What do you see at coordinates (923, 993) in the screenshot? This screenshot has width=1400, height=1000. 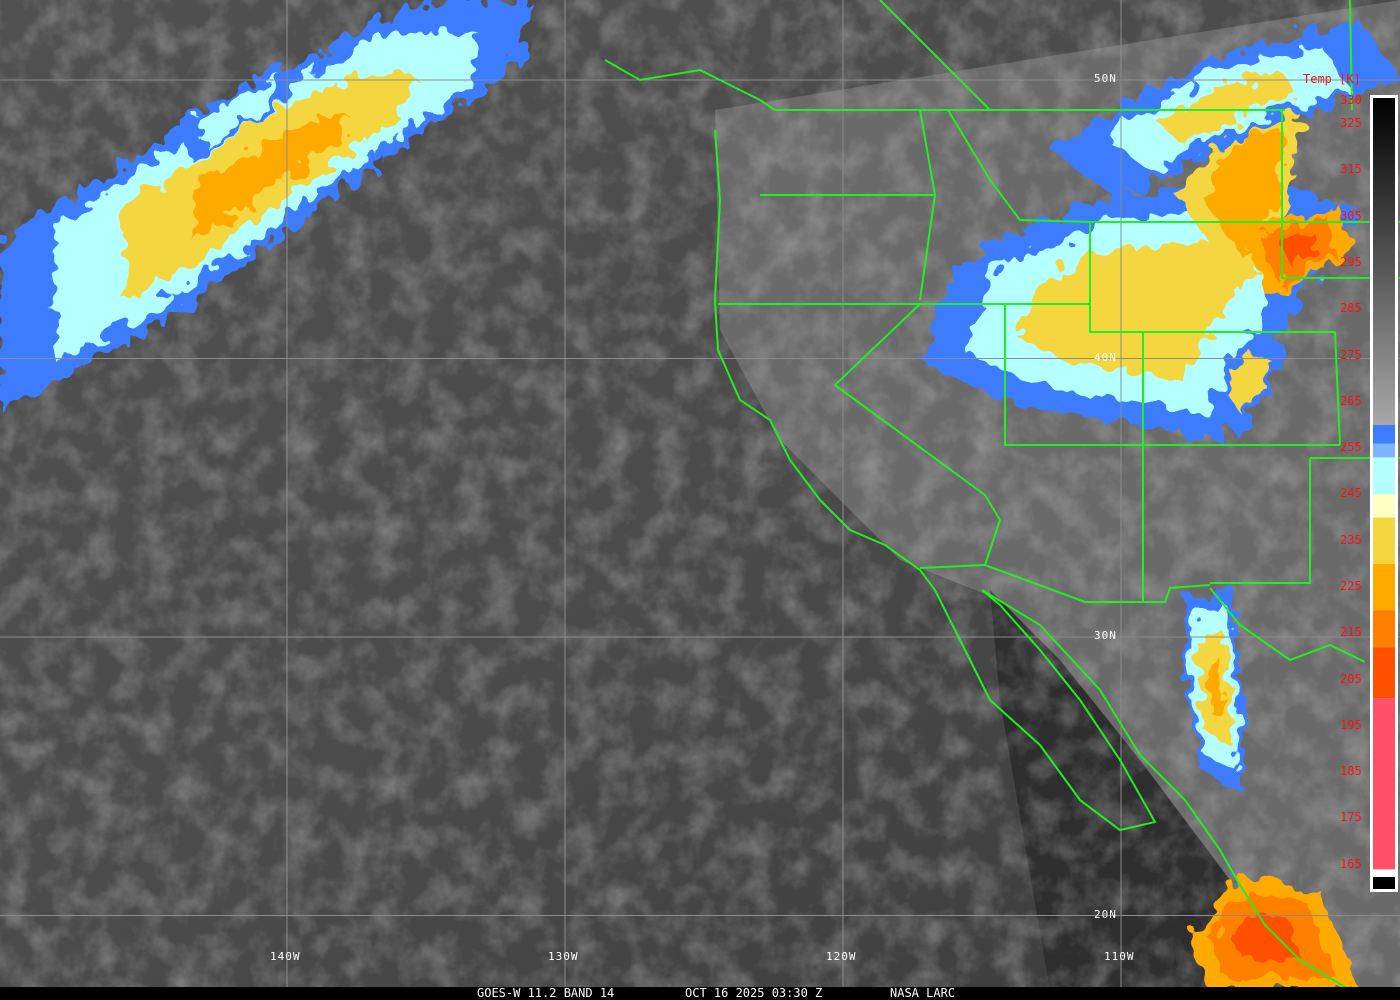 I see `caption-credit: NASA LARC` at bounding box center [923, 993].